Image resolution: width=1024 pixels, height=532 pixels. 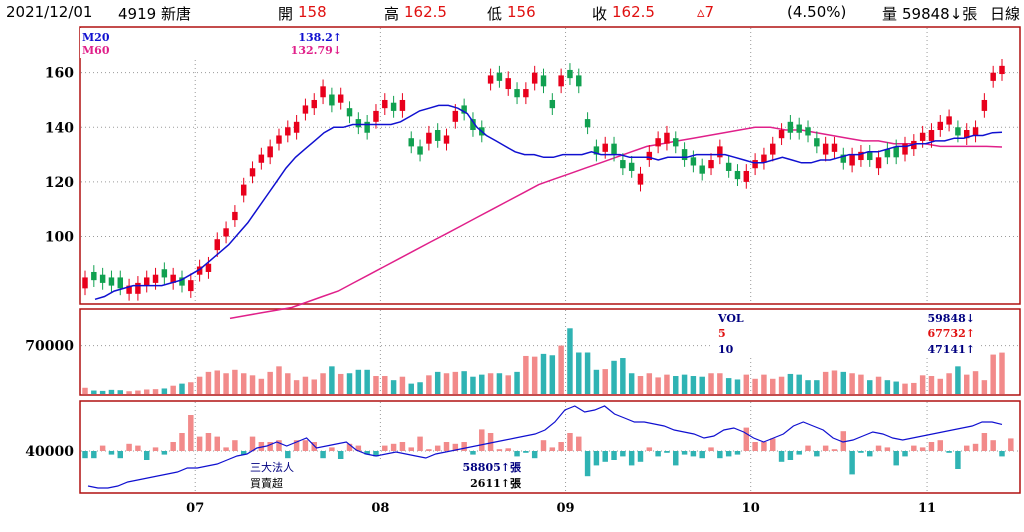 I want to click on period-label: 日線, so click(x=1005, y=14).